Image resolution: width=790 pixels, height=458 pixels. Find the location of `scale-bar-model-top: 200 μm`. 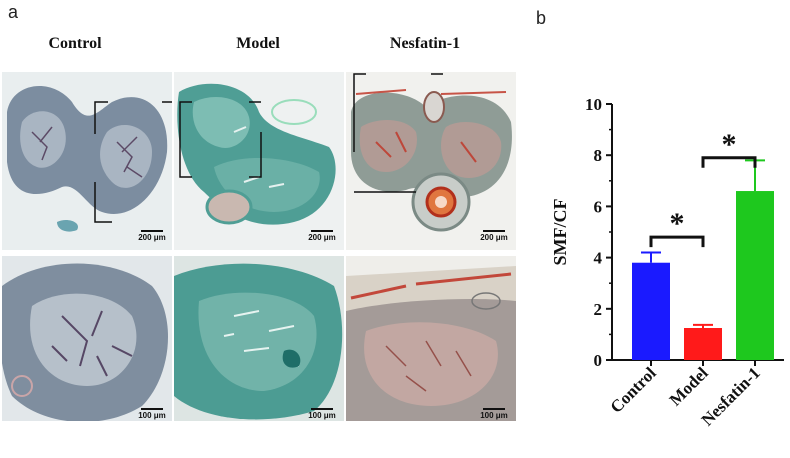

scale-bar-model-top: 200 μm is located at coordinates (322, 236).